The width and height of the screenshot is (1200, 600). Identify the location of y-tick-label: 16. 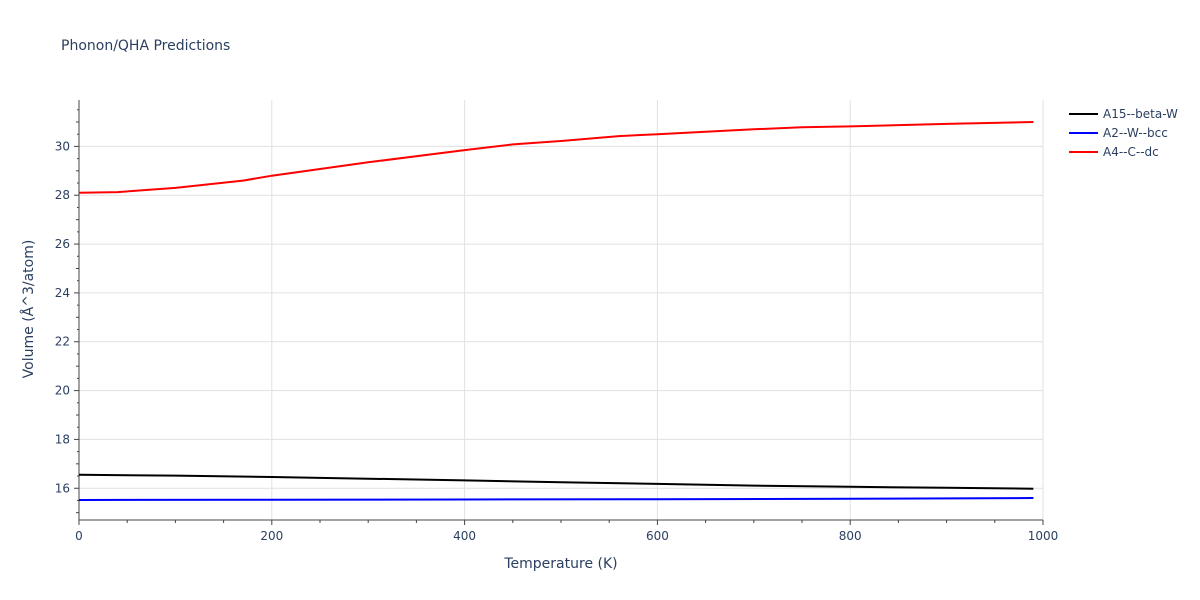
(62, 488).